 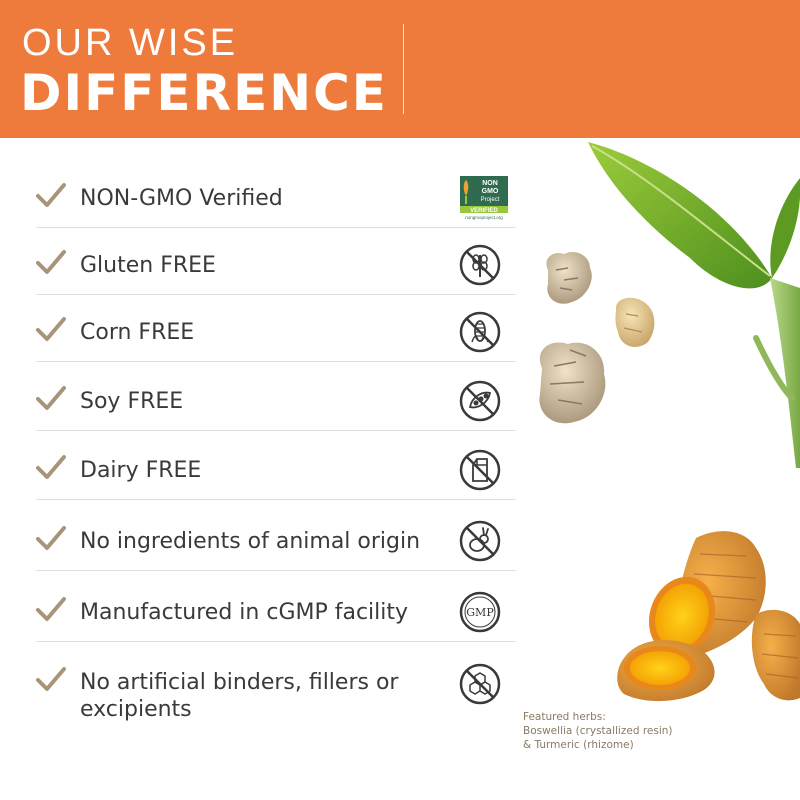 I want to click on badge-gmo: GMO, so click(x=490, y=191).